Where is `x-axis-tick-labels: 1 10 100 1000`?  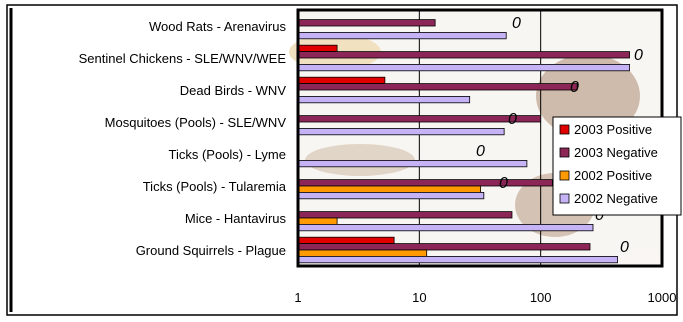
x-axis-tick-labels: 1 10 100 1000 is located at coordinates (485, 297).